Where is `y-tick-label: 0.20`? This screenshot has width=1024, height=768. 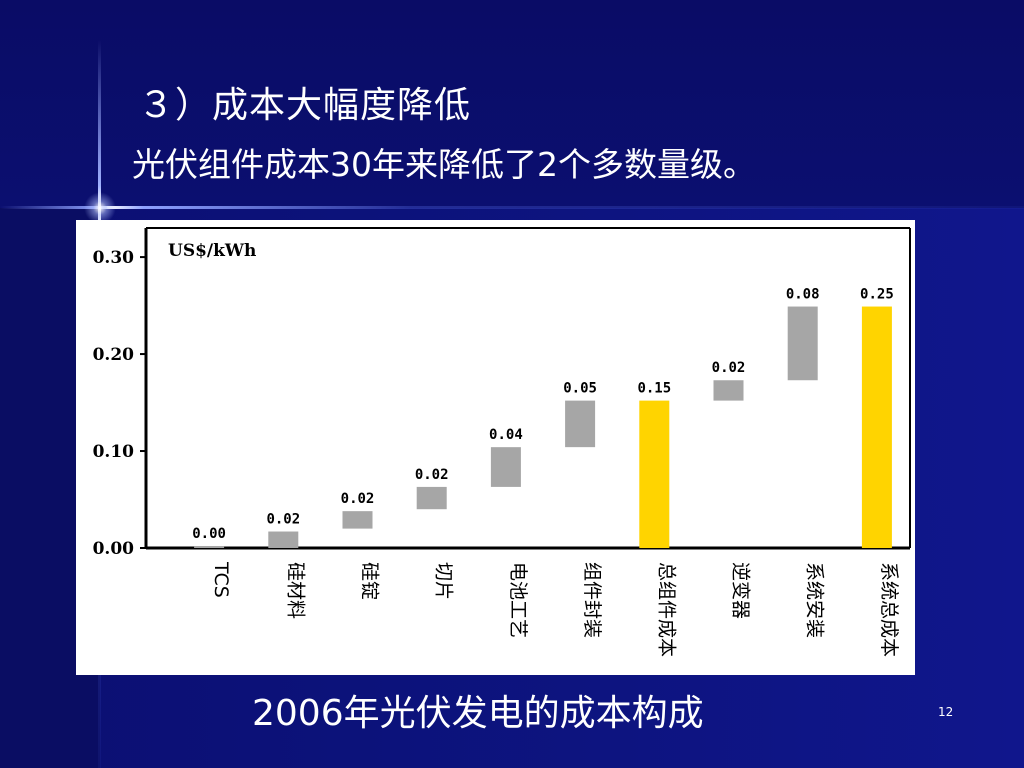
y-tick-label: 0.20 is located at coordinates (114, 355).